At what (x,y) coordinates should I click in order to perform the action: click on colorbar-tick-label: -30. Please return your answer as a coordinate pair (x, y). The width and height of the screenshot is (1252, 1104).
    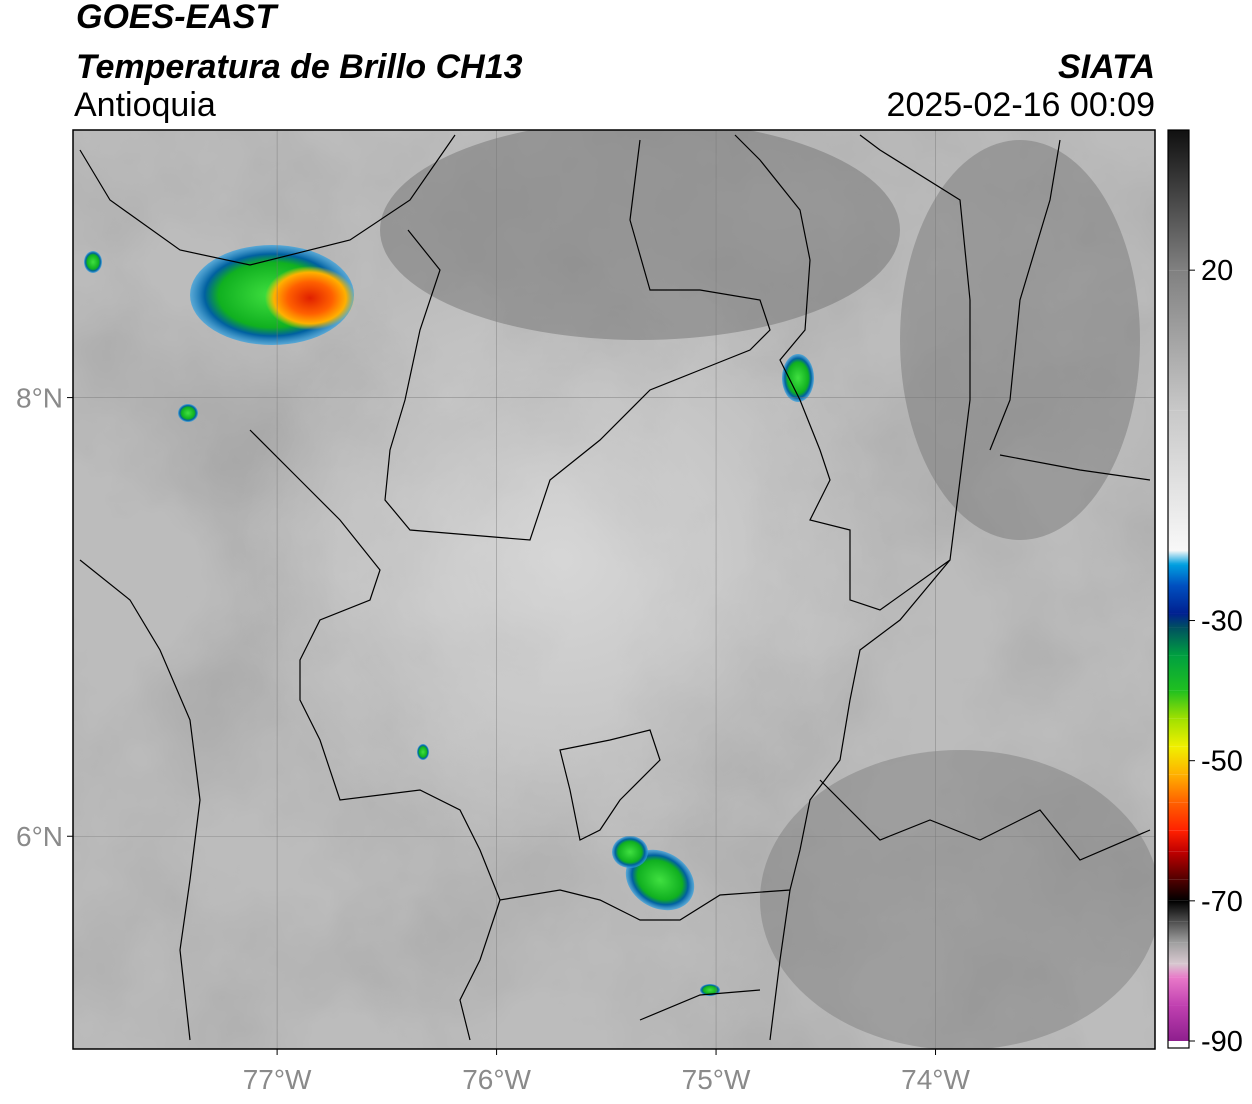
    Looking at the image, I should click on (1222, 622).